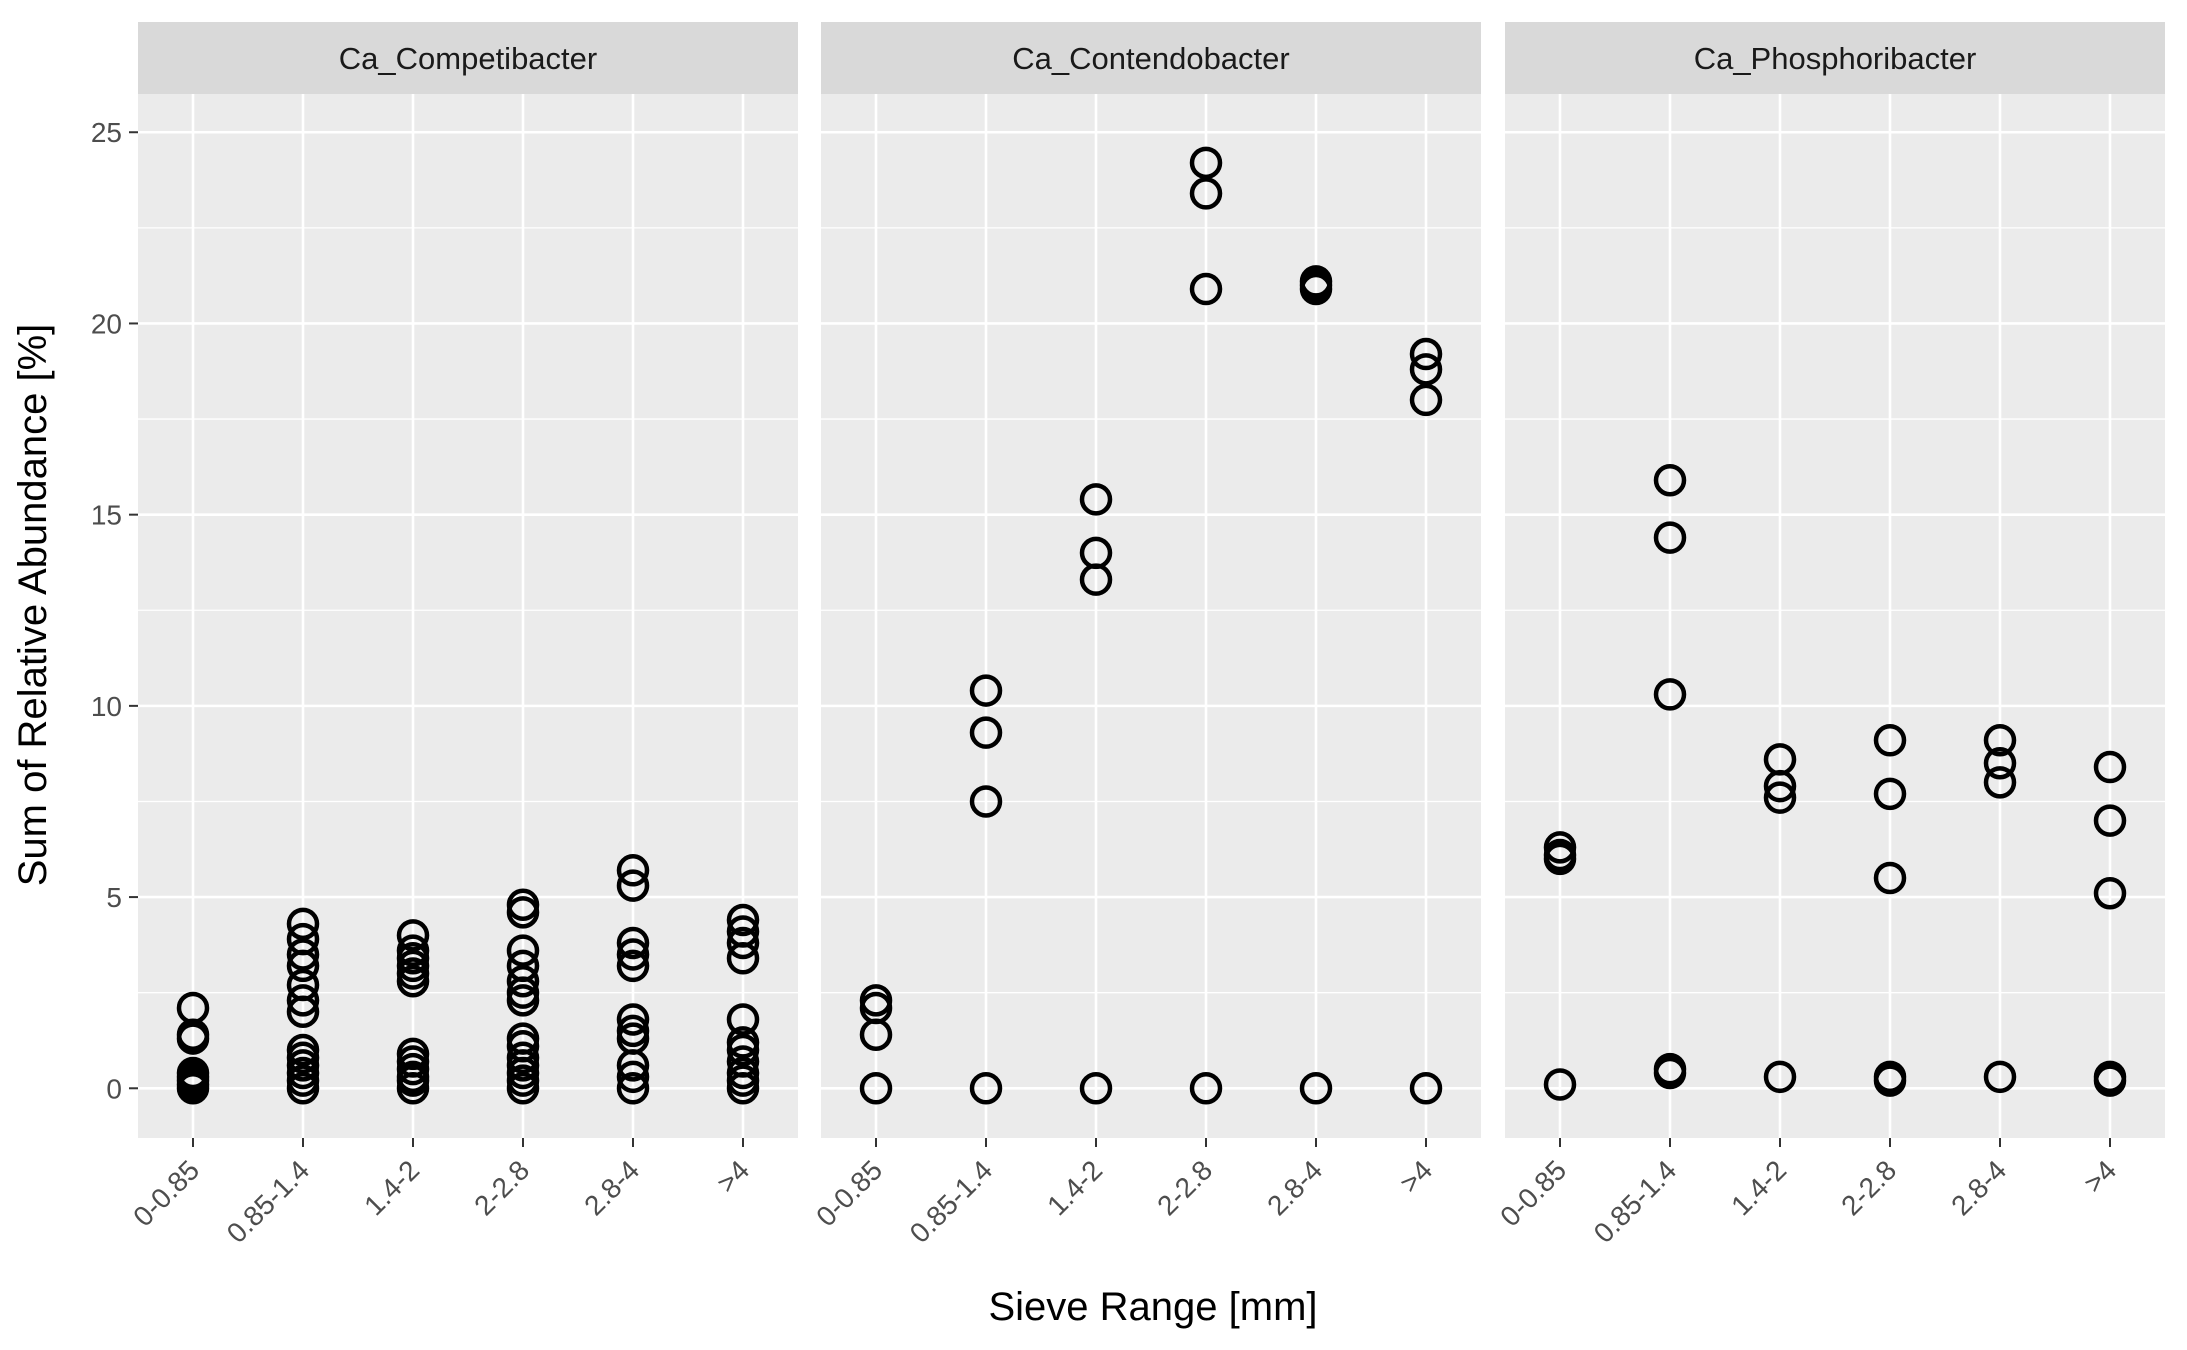 Image resolution: width=2187 pixels, height=1350 pixels. What do you see at coordinates (114, 897) in the screenshot?
I see `y-tick-label: 5` at bounding box center [114, 897].